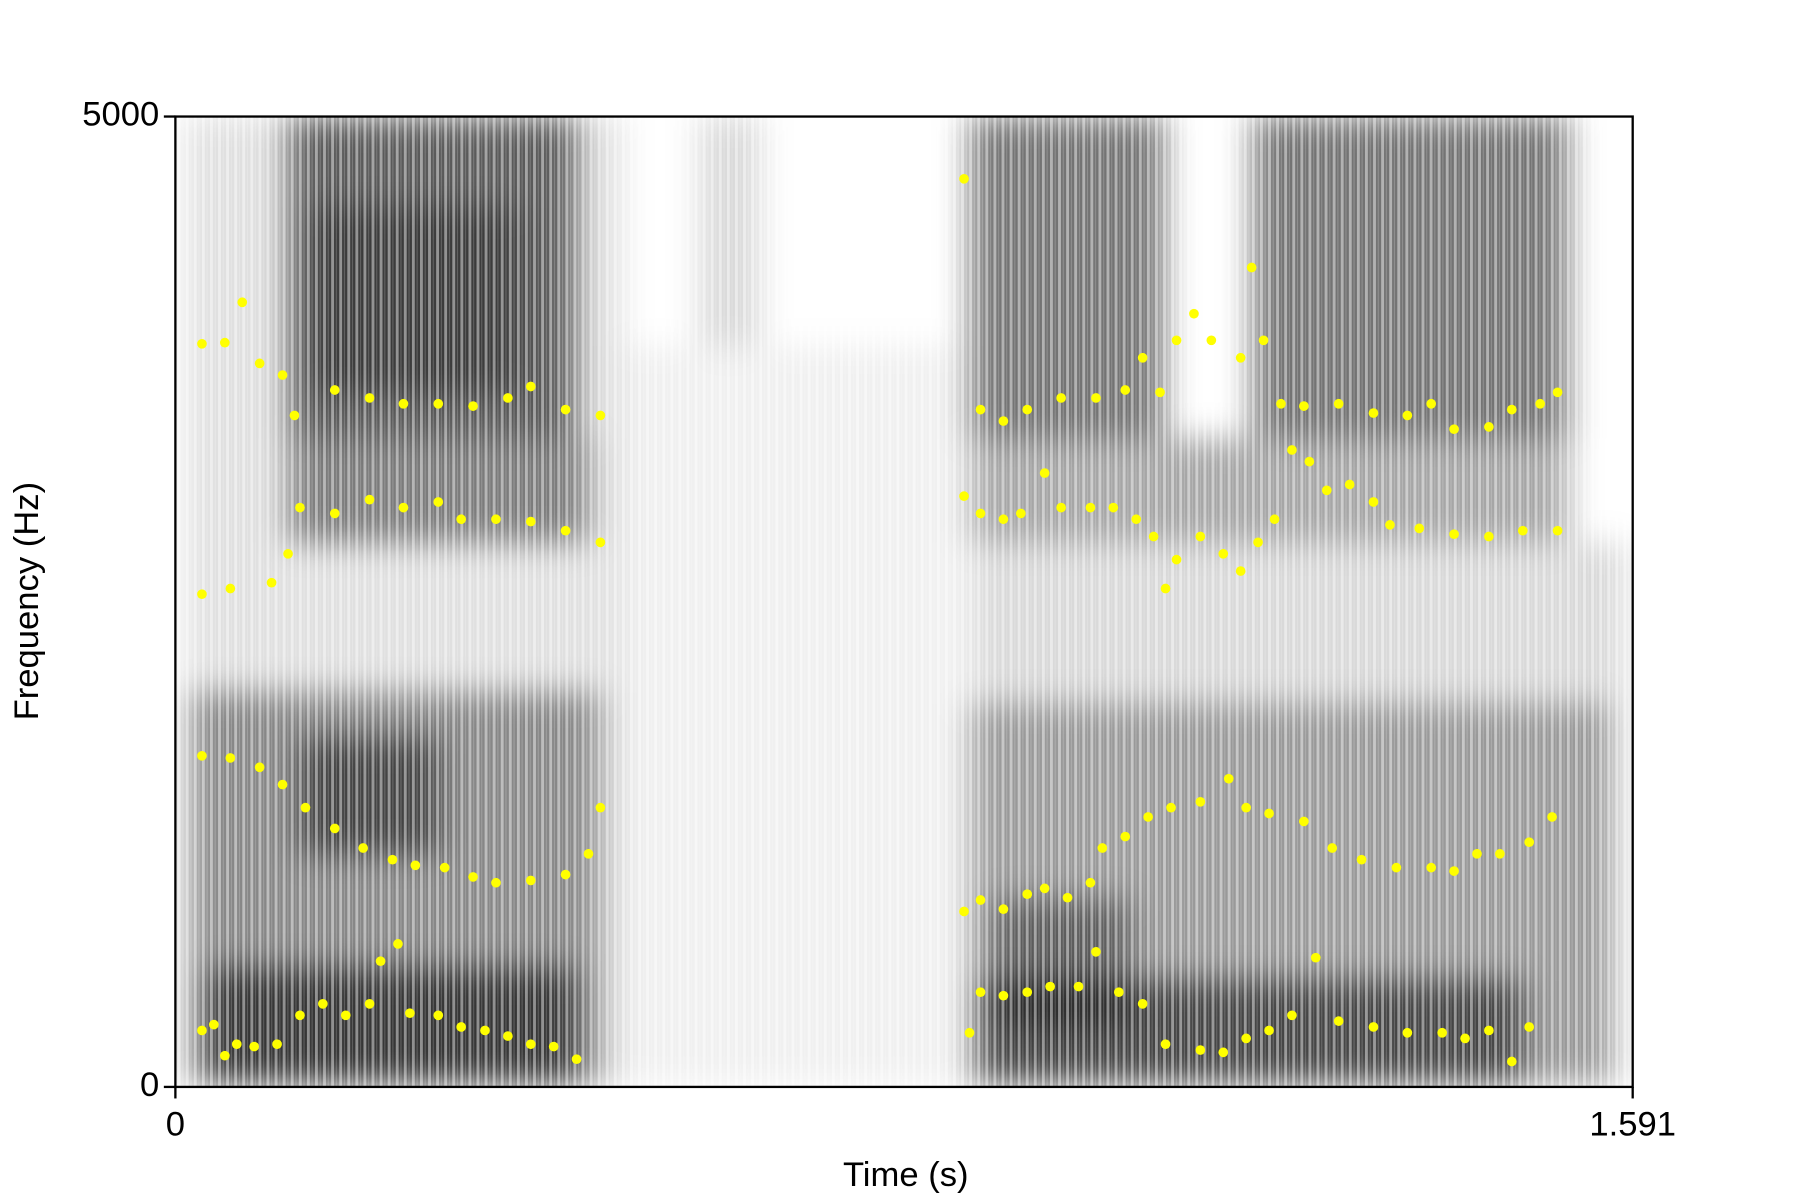  What do you see at coordinates (906, 1175) in the screenshot?
I see `x-axis-title: Time (s)` at bounding box center [906, 1175].